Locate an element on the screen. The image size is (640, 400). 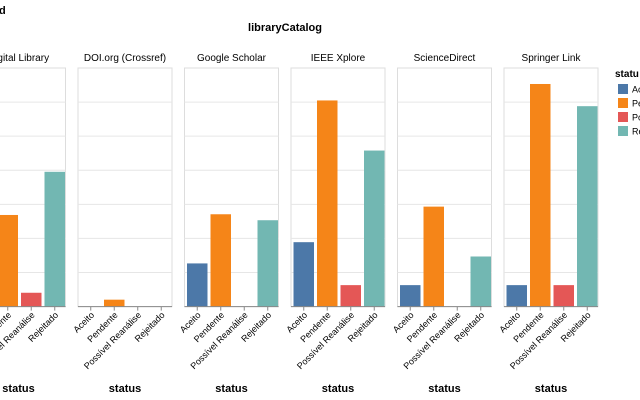
legend-label: Re is located at coordinates (636, 132).